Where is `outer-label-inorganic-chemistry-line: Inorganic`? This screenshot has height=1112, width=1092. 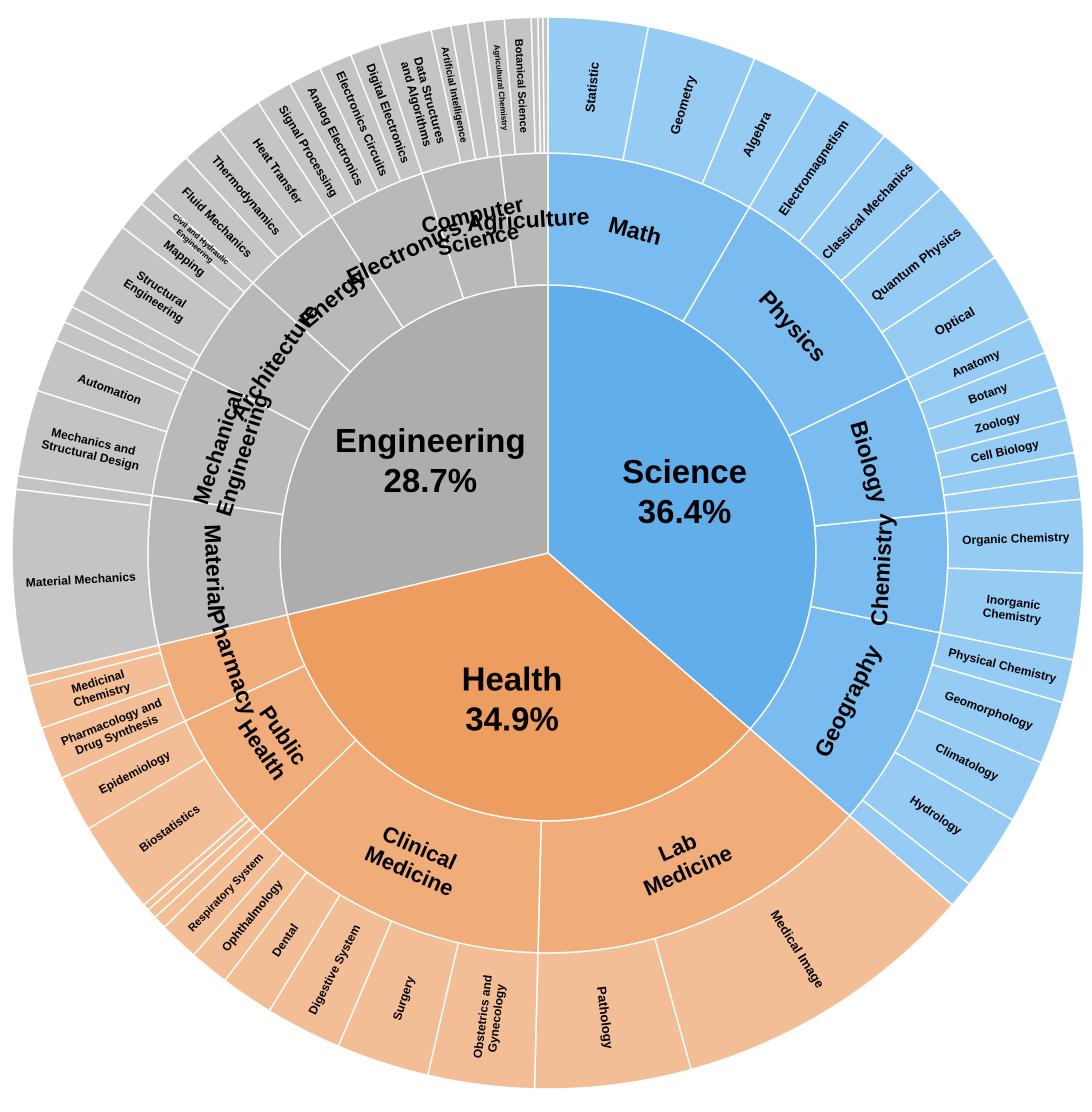
outer-label-inorganic-chemistry-line: Inorganic is located at coordinates (1014, 602).